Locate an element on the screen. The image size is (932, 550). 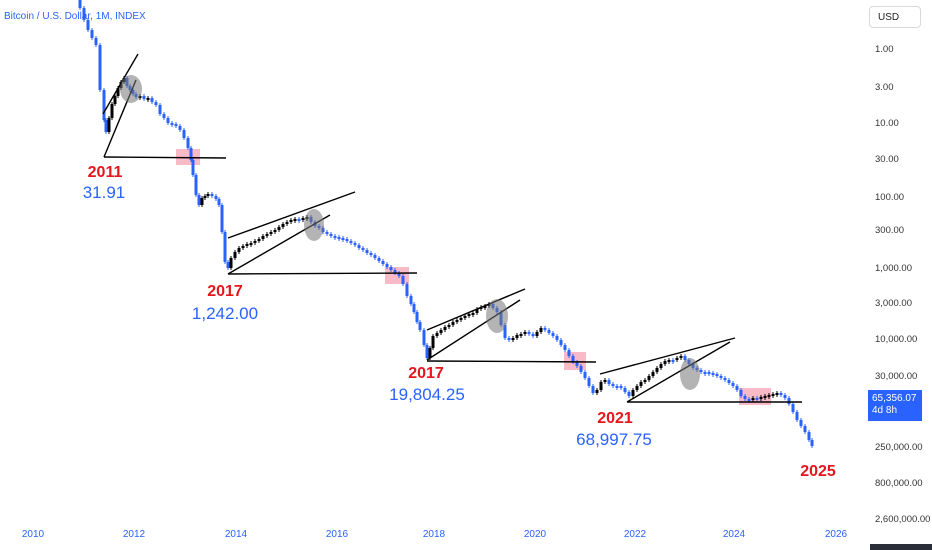
year-label: 2025 is located at coordinates (818, 471).